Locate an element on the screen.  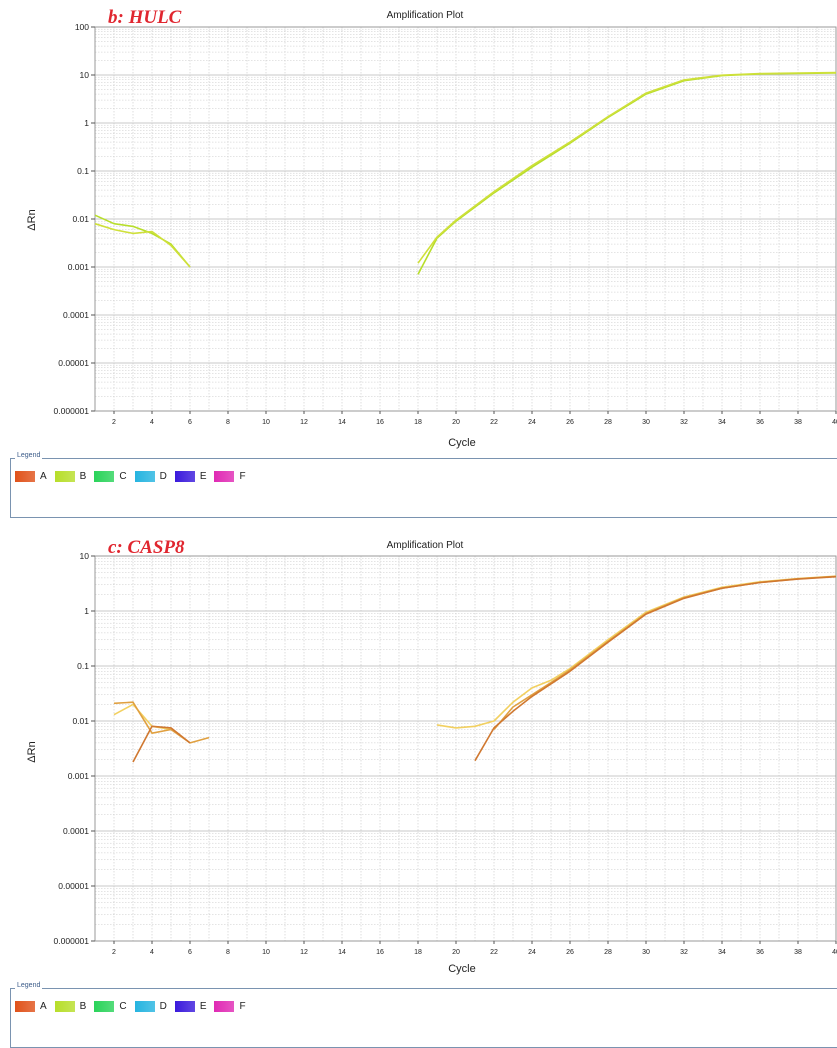
x-tick-label: 28 is located at coordinates (608, 952).